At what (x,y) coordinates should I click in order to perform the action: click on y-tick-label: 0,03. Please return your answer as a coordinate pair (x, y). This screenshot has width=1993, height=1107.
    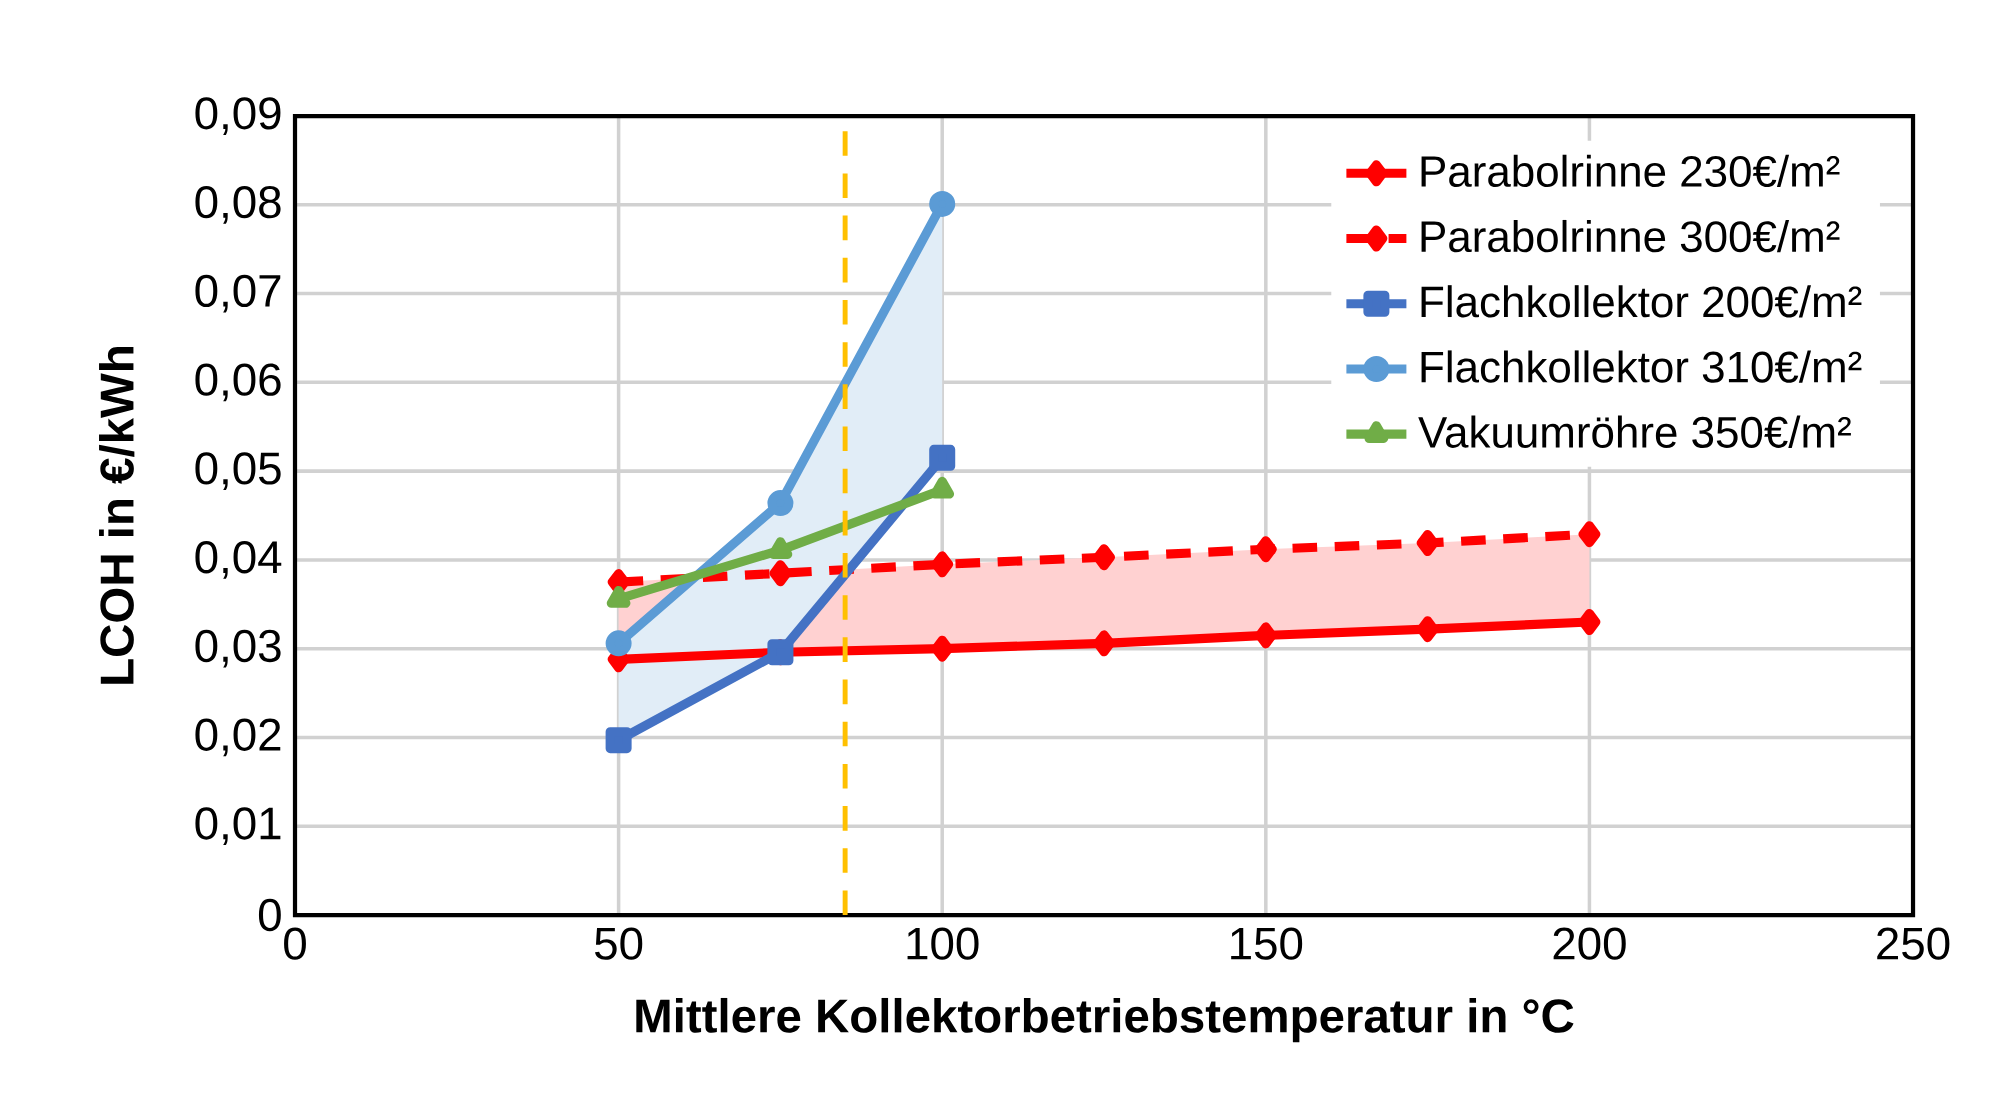
    Looking at the image, I should click on (238, 648).